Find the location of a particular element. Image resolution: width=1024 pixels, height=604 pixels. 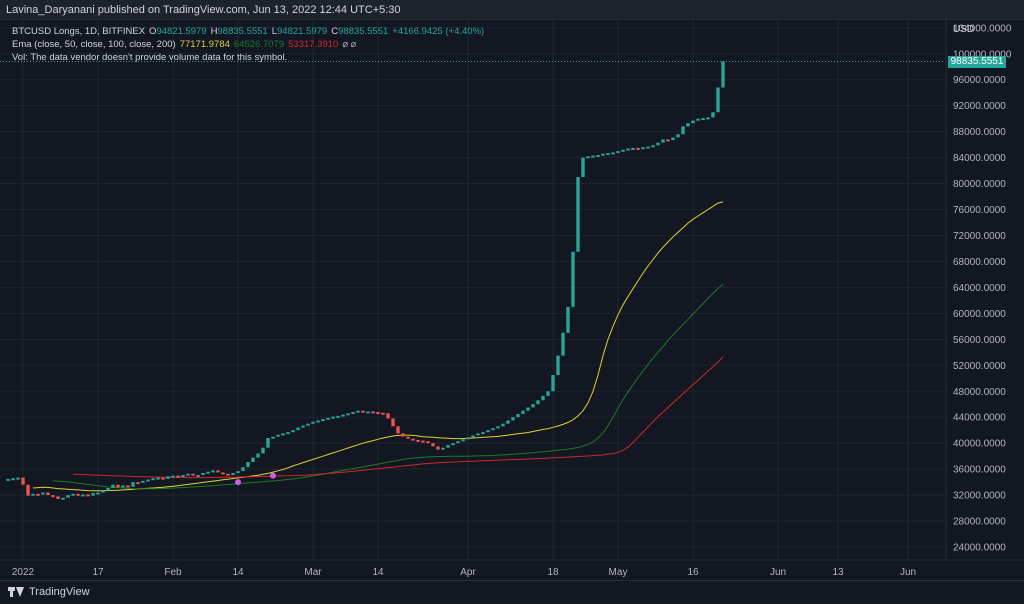

x-tick-label: May is located at coordinates (618, 572).